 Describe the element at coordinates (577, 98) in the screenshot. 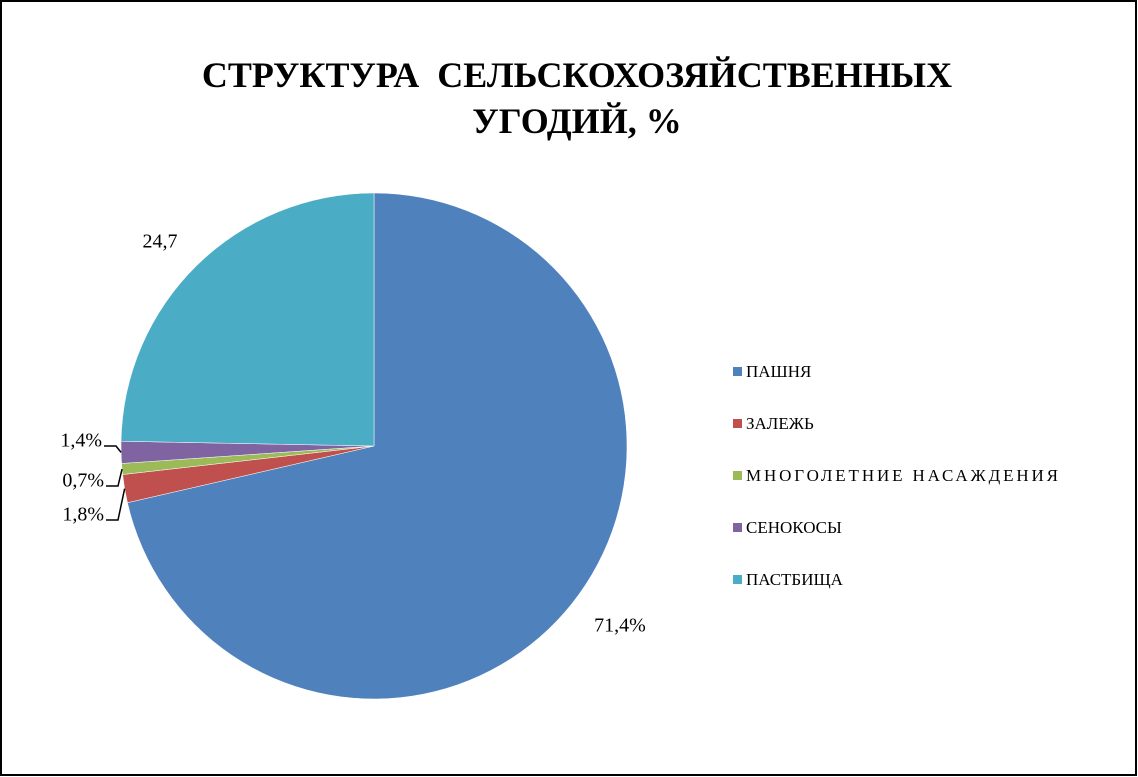

I see `chart-title: СТРУКТУРА СЕЛЬСКОХОЗЯЙСТВЕННЫХ УГОДИЙ, %` at that location.